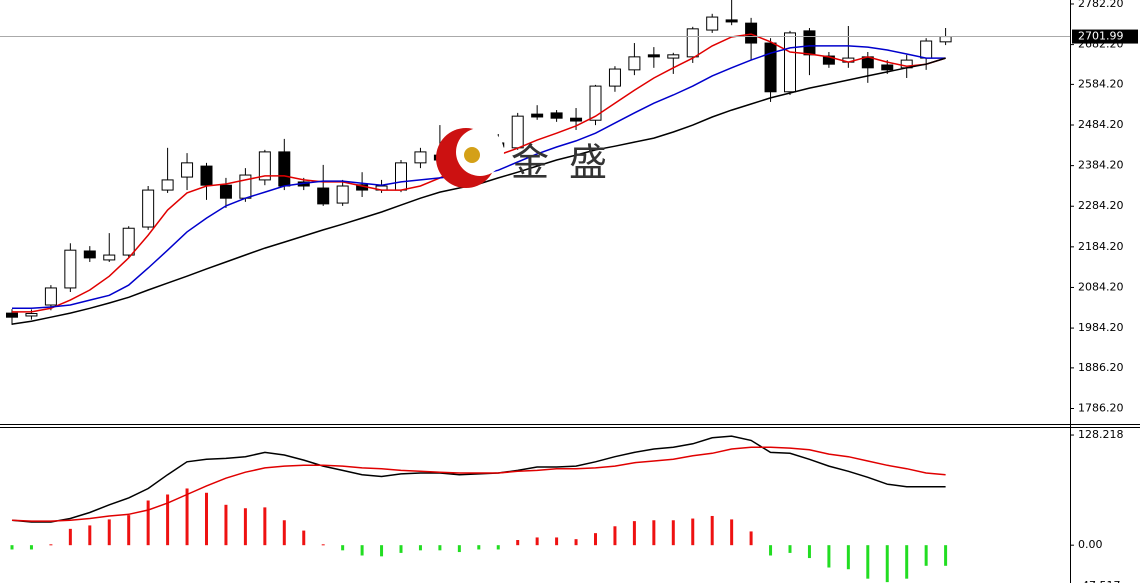  Describe the element at coordinates (1101, 246) in the screenshot. I see `y-tick-label: 2184.20` at that location.